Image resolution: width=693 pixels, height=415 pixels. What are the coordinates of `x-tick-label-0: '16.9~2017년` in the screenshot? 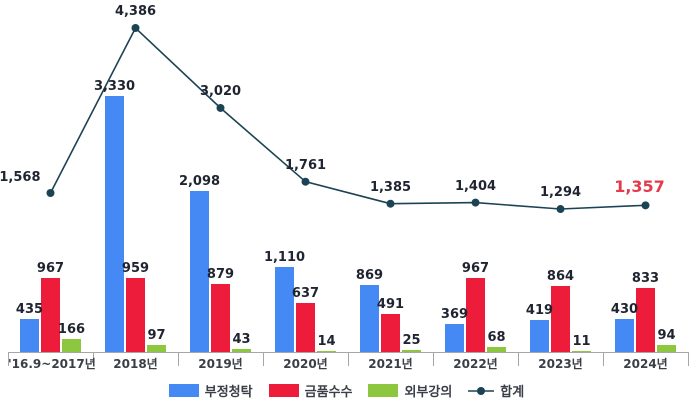 It's located at (52, 364).